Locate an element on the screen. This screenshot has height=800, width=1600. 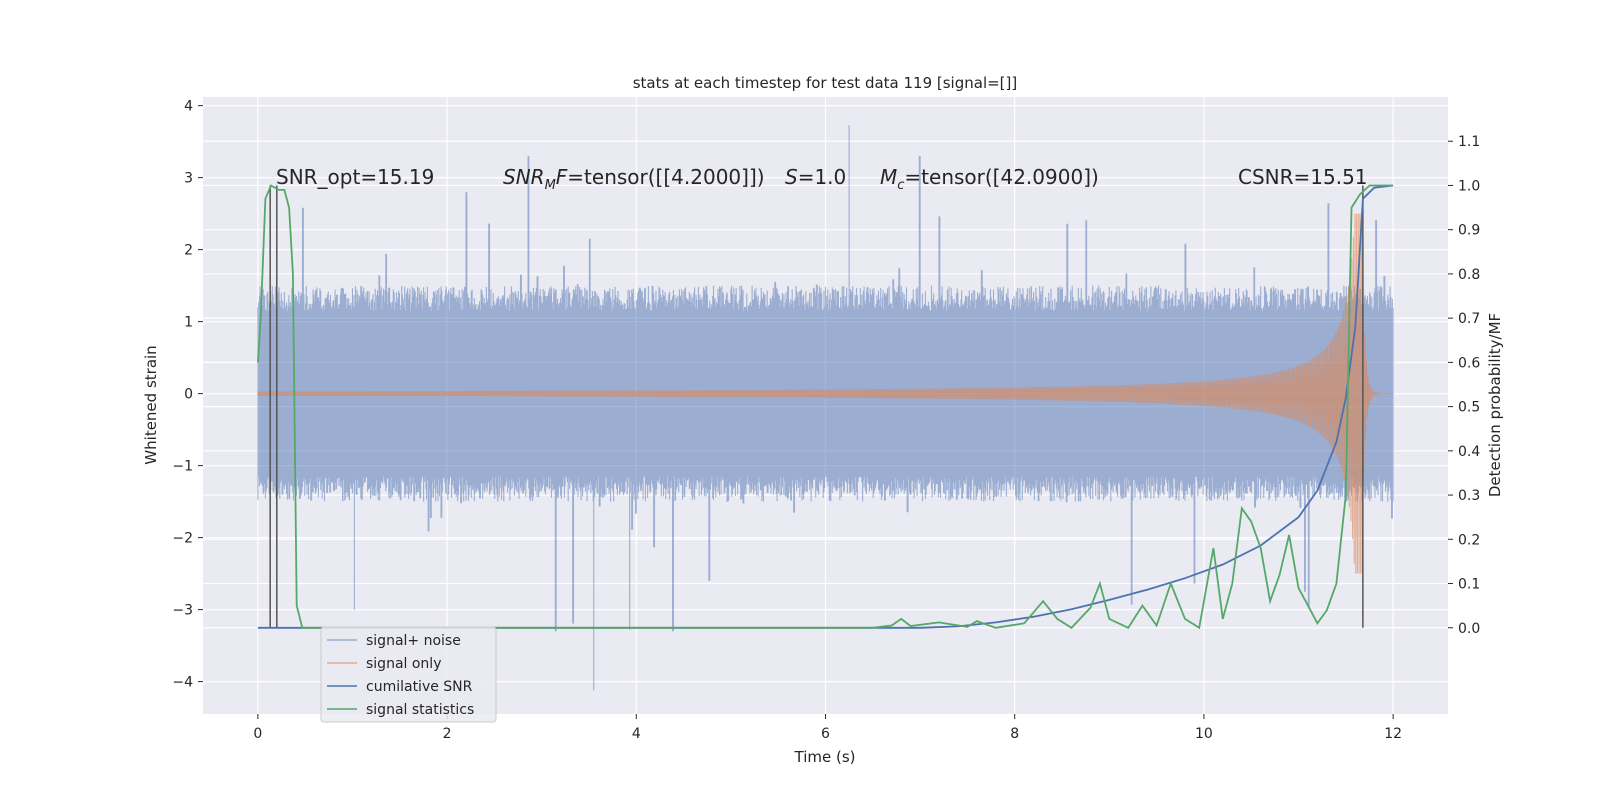
y2-tick-label: 1.0 is located at coordinates (1469, 186).